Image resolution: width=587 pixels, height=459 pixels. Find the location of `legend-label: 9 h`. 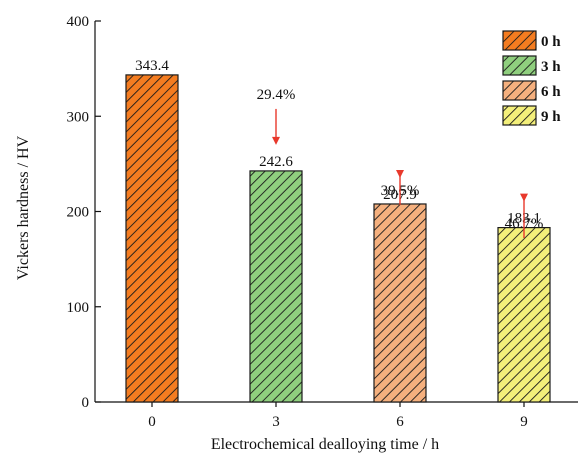

legend-label: 9 h is located at coordinates (551, 117).